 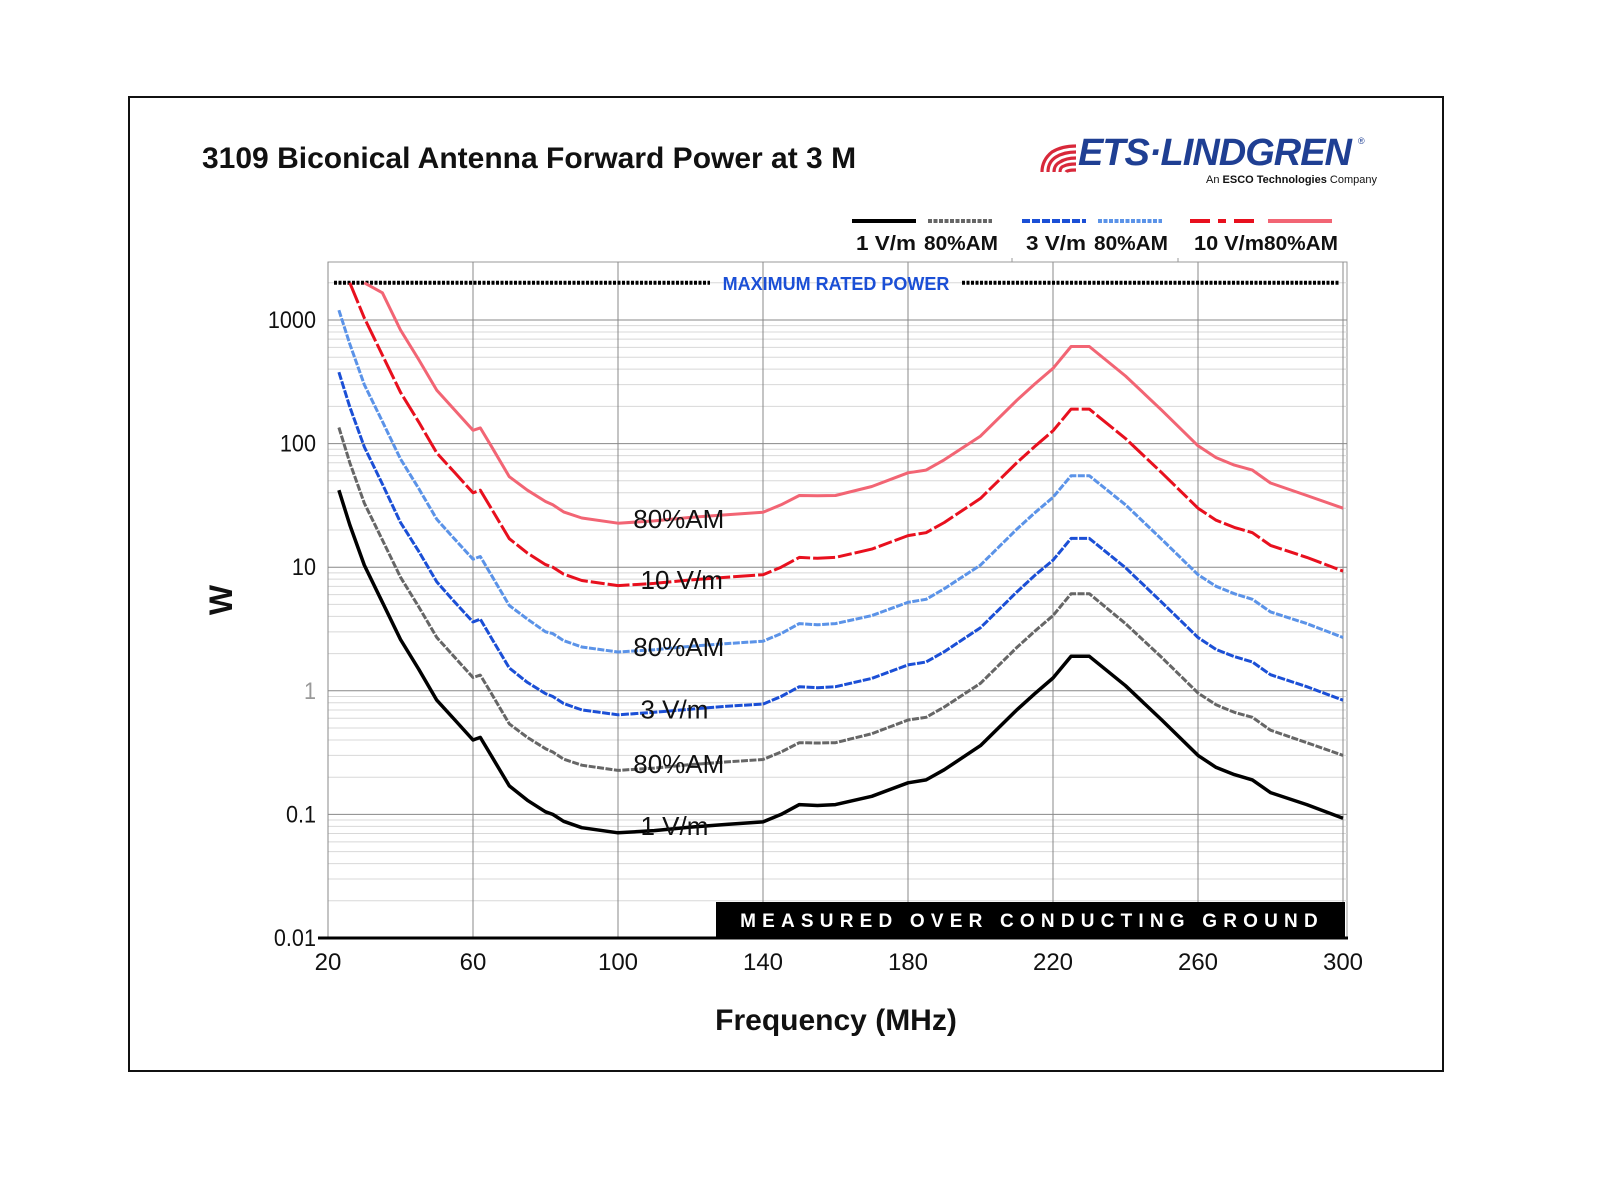 I want to click on curve-annotation: 1 V/m, so click(x=675, y=826).